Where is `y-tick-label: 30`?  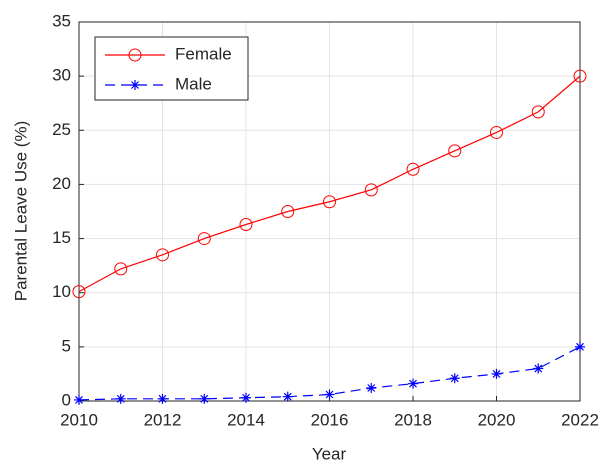 y-tick-label: 30 is located at coordinates (61, 75).